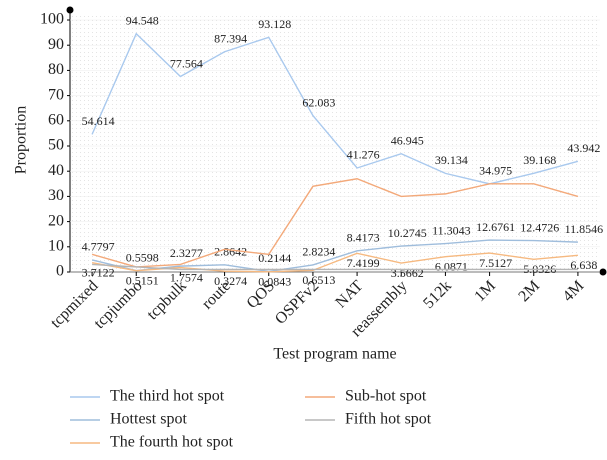  Describe the element at coordinates (363, 155) in the screenshot. I see `data-label: 41.276` at that location.